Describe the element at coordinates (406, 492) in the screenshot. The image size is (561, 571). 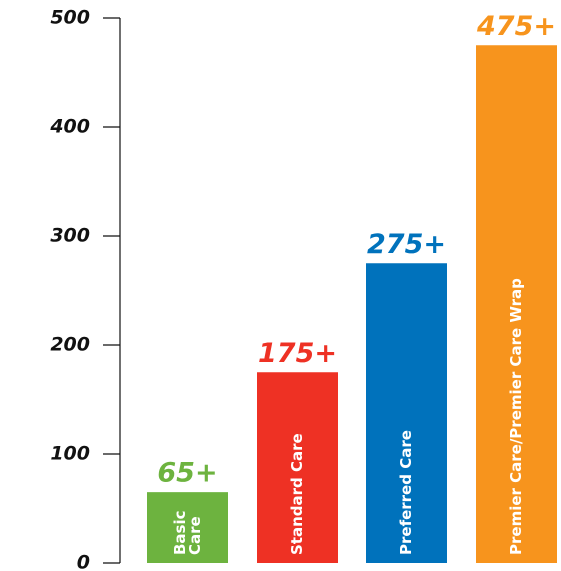
I see `x-tick-label: Preferred Care` at that location.